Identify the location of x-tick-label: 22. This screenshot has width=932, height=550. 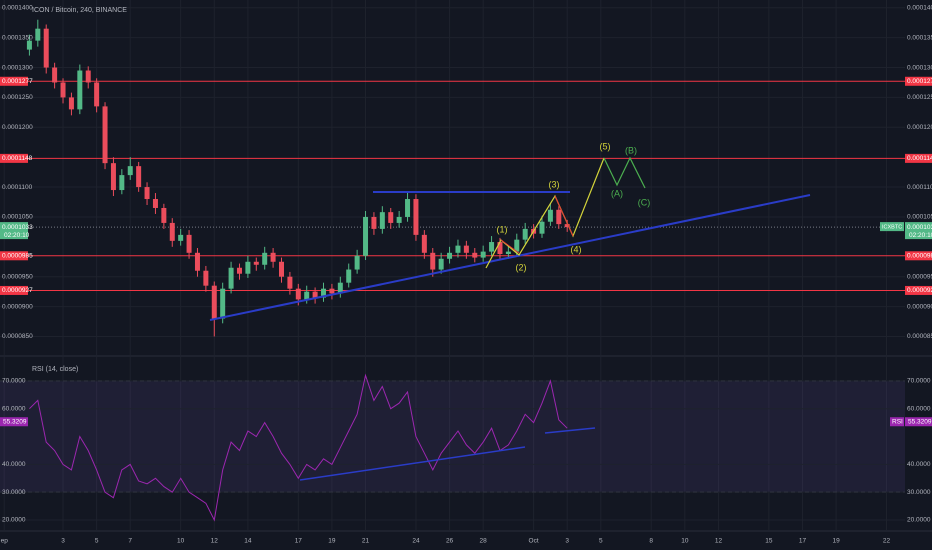
(887, 541).